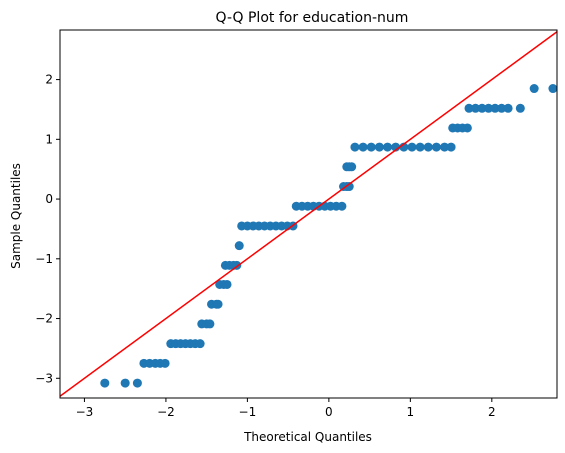  Describe the element at coordinates (312, 18) in the screenshot. I see `chart-title: Q-Q Plot for education-num` at that location.